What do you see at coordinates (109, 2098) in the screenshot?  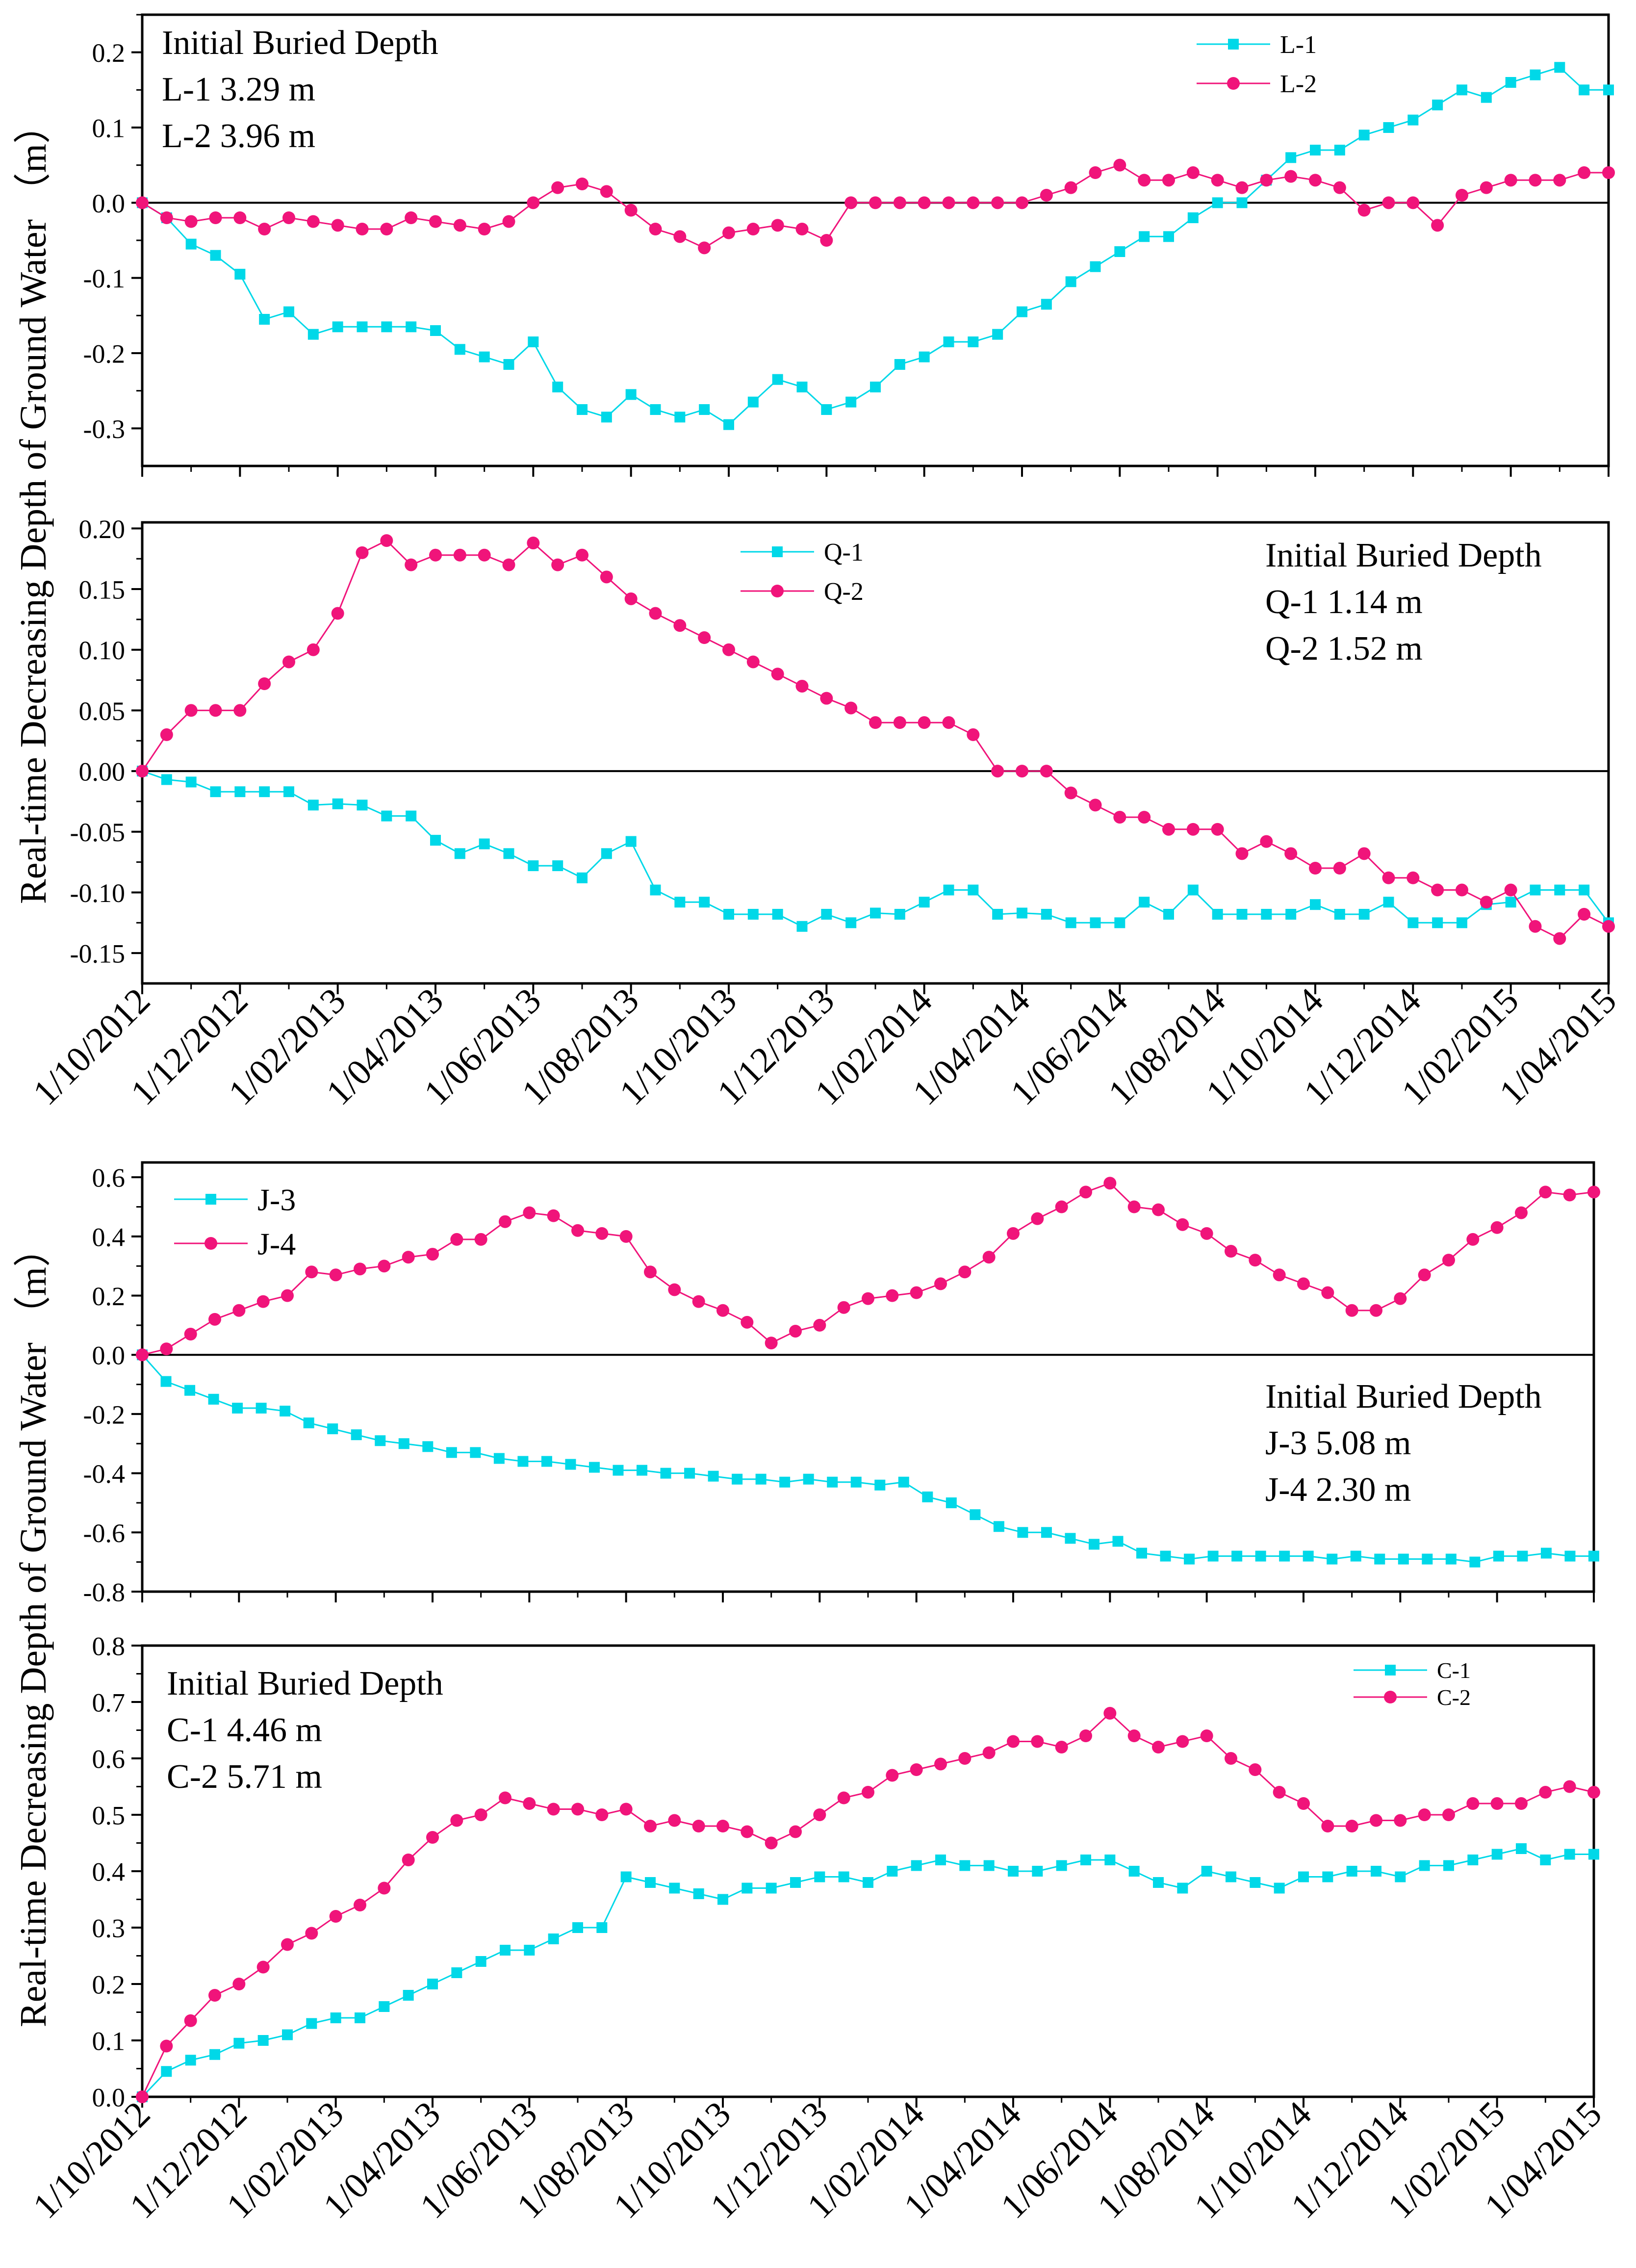 I see `y-tick-label-C: 0.0` at bounding box center [109, 2098].